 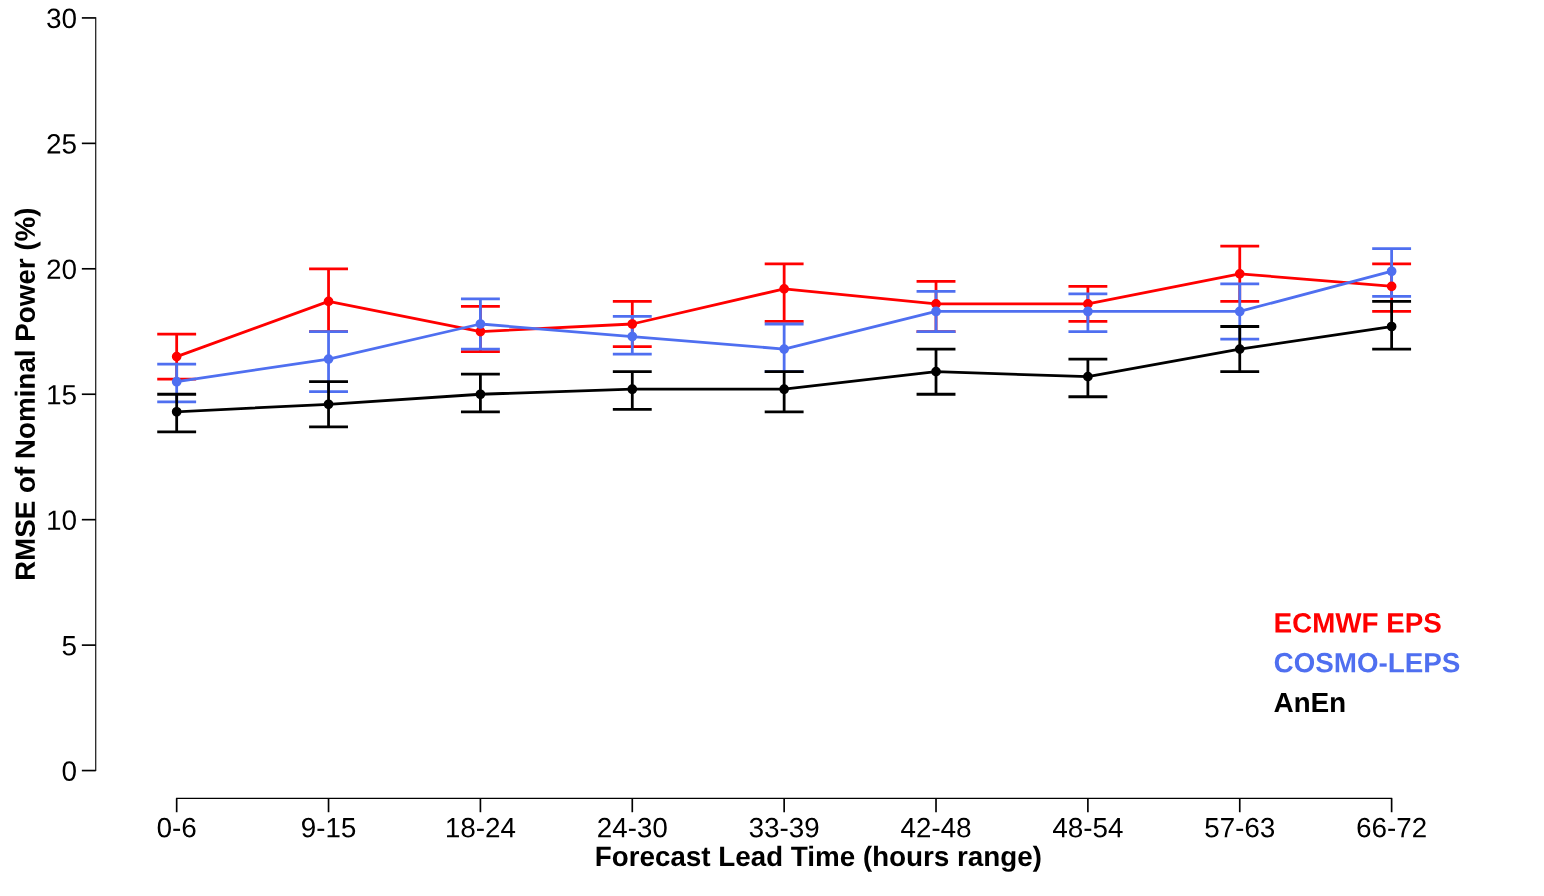 What do you see at coordinates (1240, 827) in the screenshot?
I see `x-tick-label: 57-63` at bounding box center [1240, 827].